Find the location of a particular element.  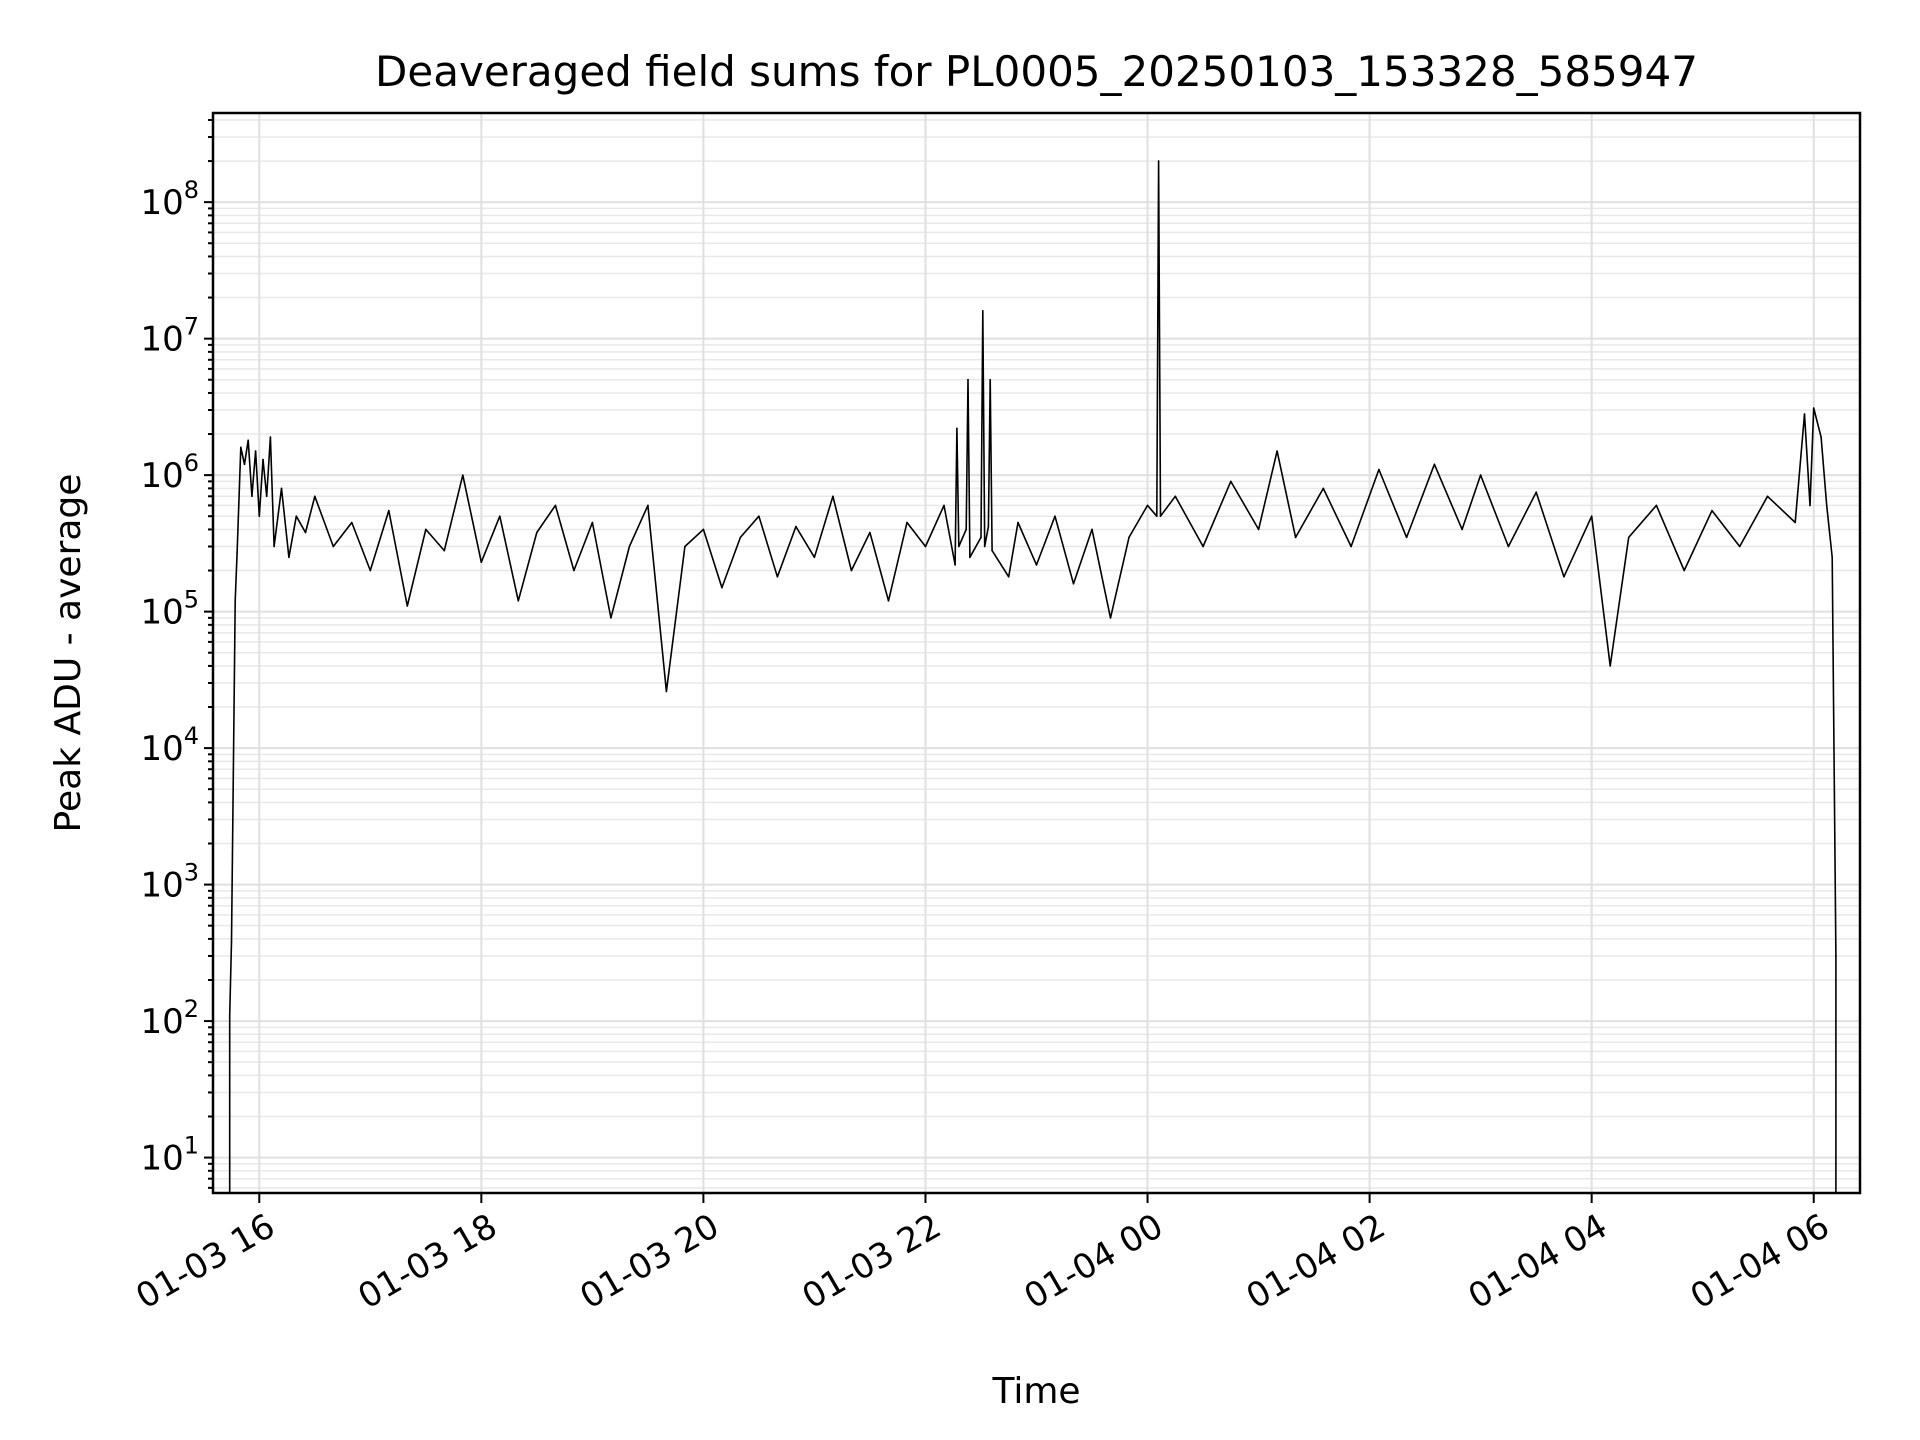

y-tick-label: 10² is located at coordinates (169, 1018).